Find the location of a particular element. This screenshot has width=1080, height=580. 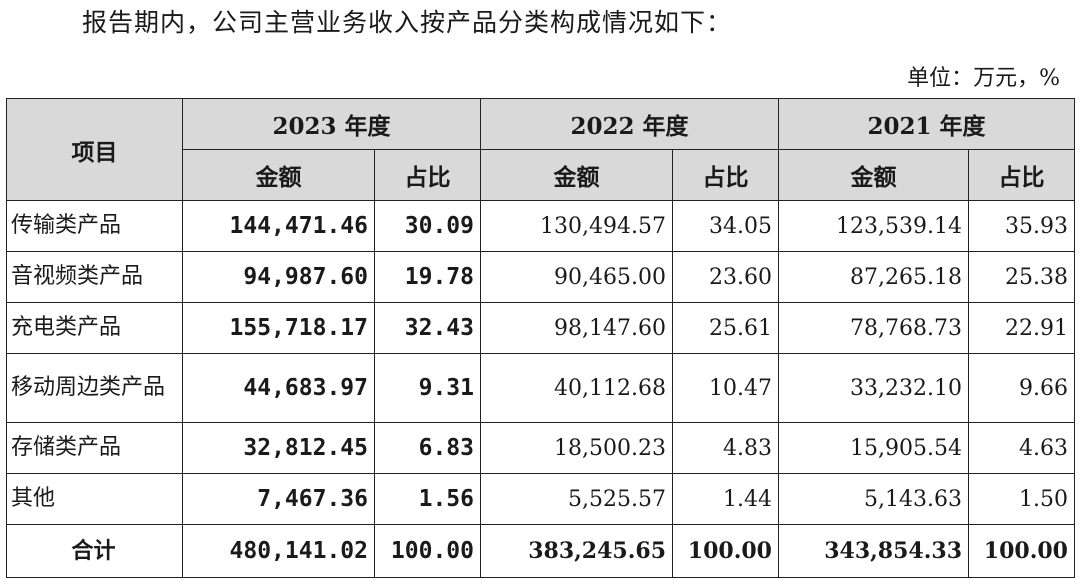

amount-2021: 87,265.18 is located at coordinates (873, 277).